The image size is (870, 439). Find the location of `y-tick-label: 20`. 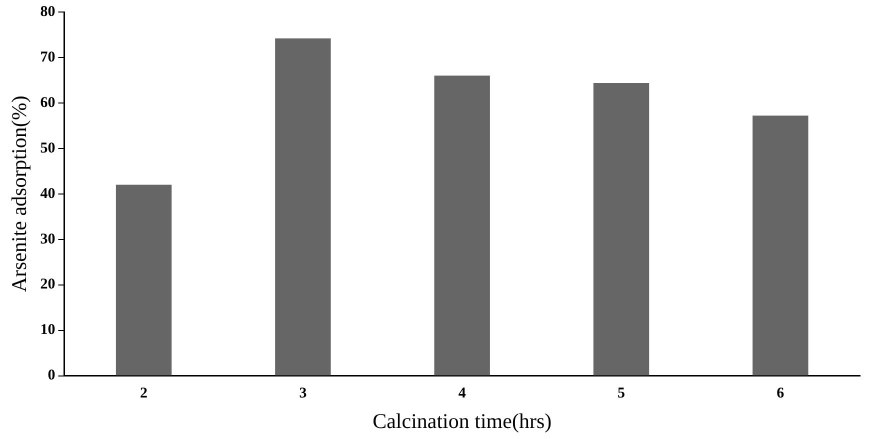

y-tick-label: 20 is located at coordinates (48, 284).